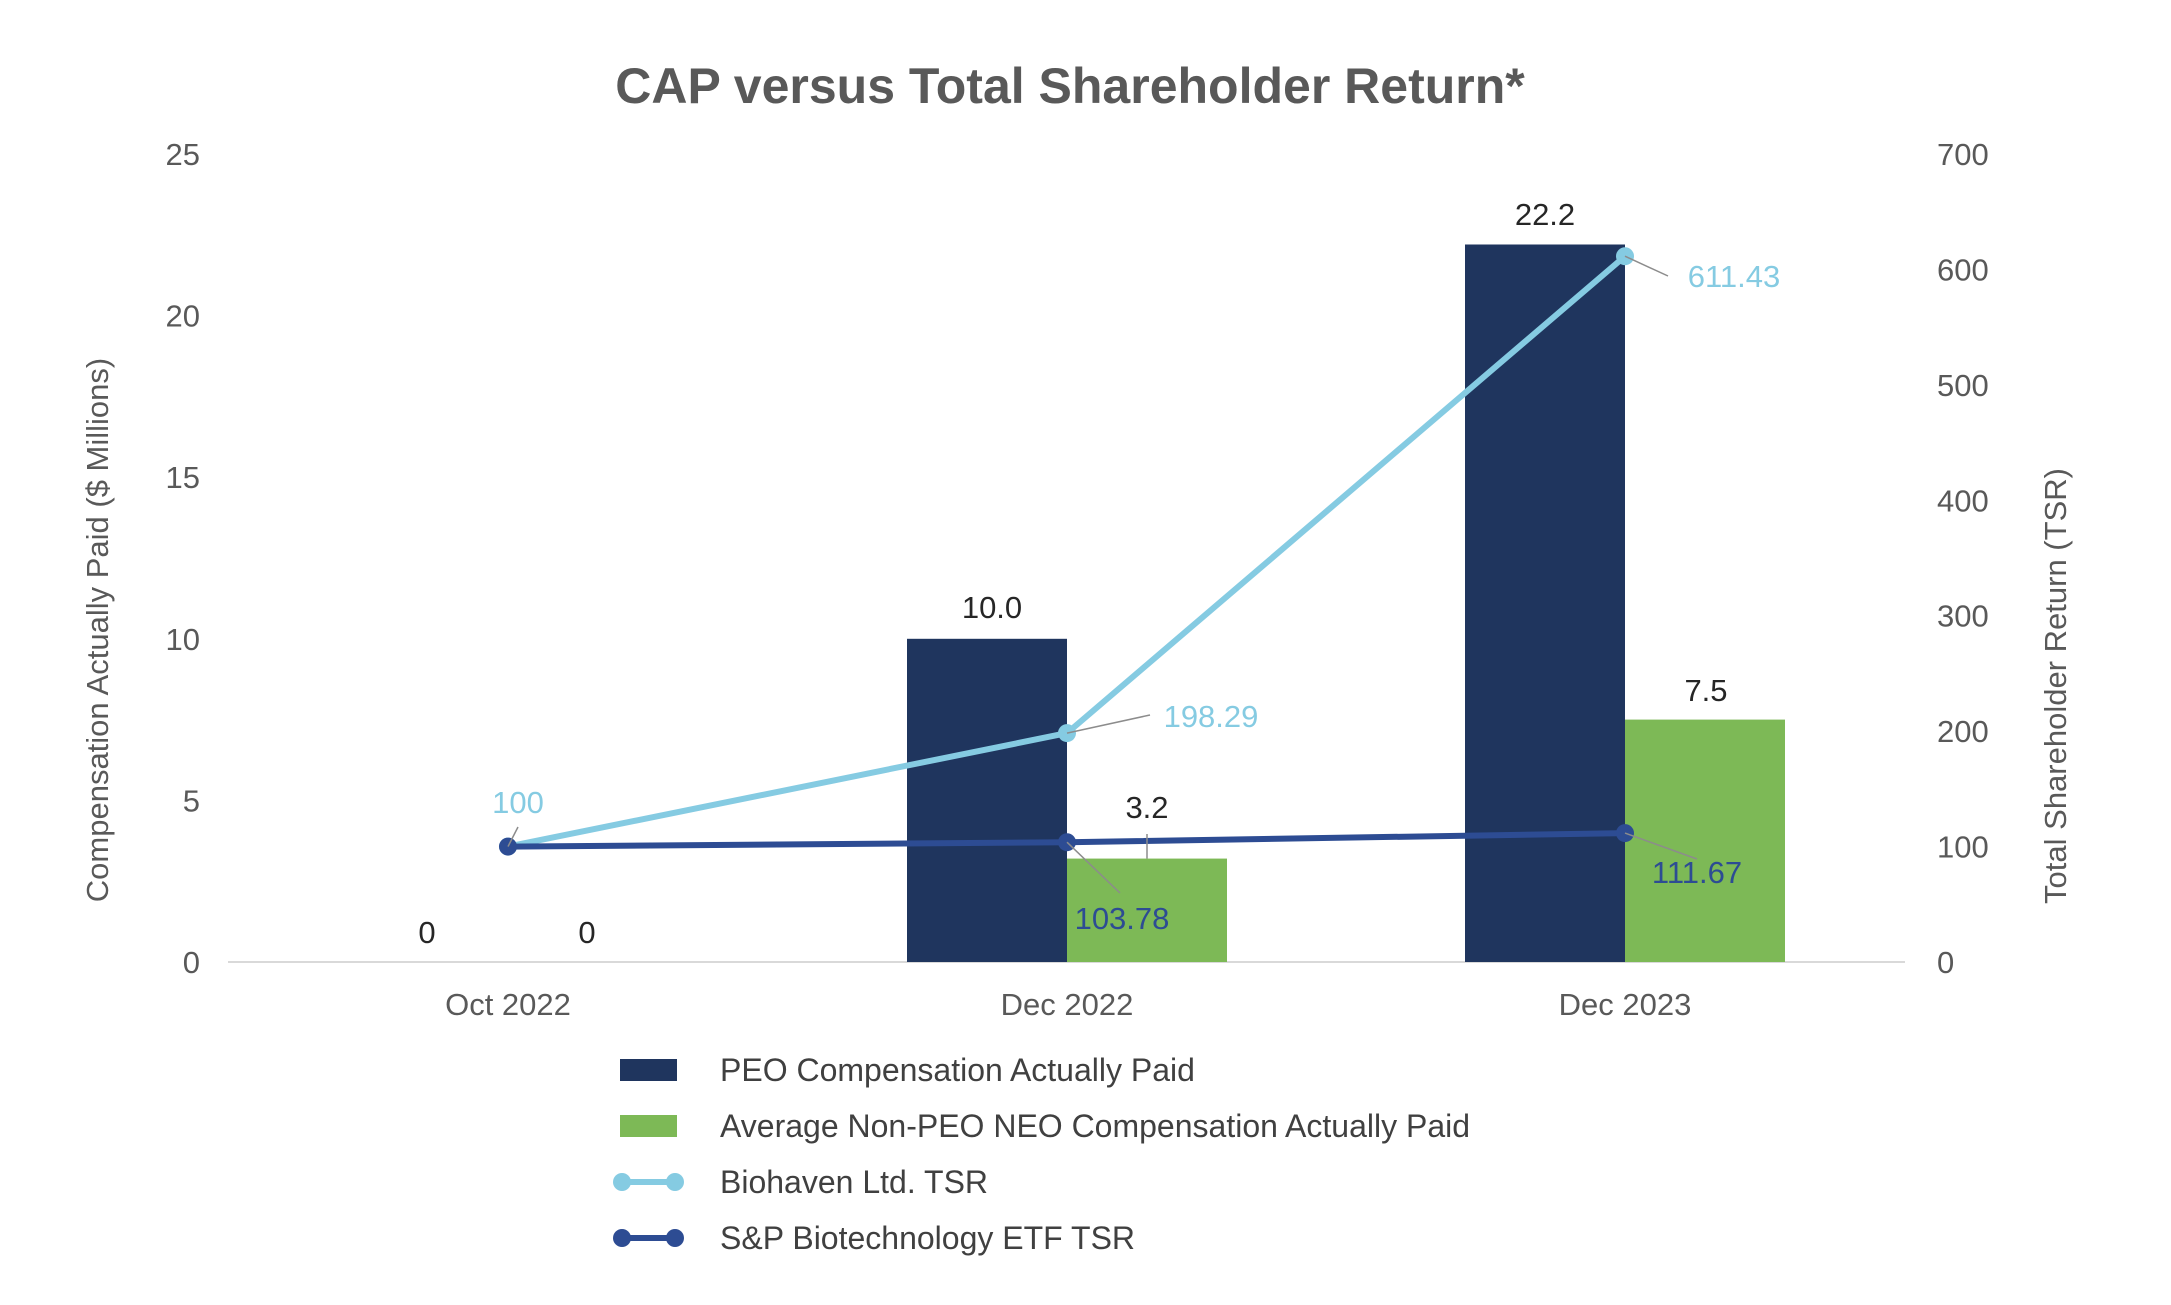  I want to click on data-label: 111.67, so click(1697, 872).